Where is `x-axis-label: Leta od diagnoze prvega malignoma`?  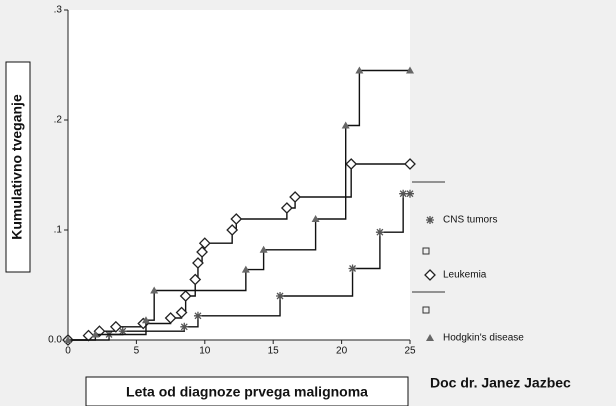 x-axis-label: Leta od diagnoze prvega malignoma is located at coordinates (247, 392).